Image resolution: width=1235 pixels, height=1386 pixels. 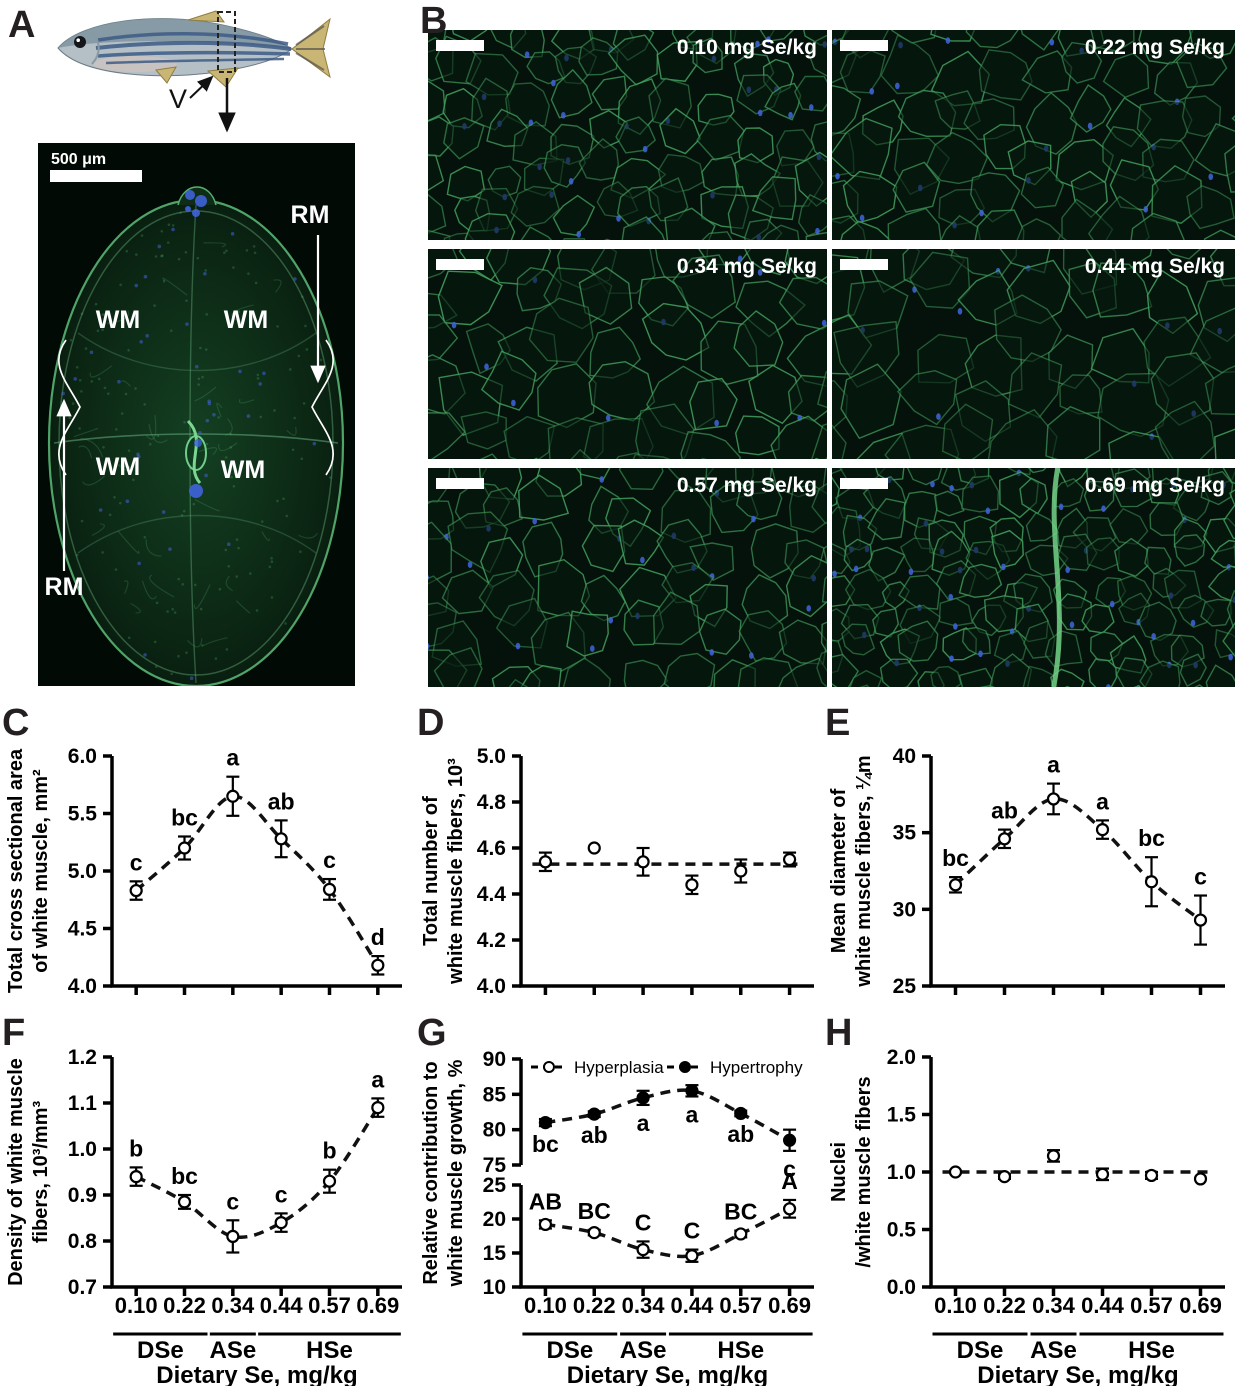 I want to click on se-dose-label: 0.34 mg Se/kg, so click(x=746, y=266).